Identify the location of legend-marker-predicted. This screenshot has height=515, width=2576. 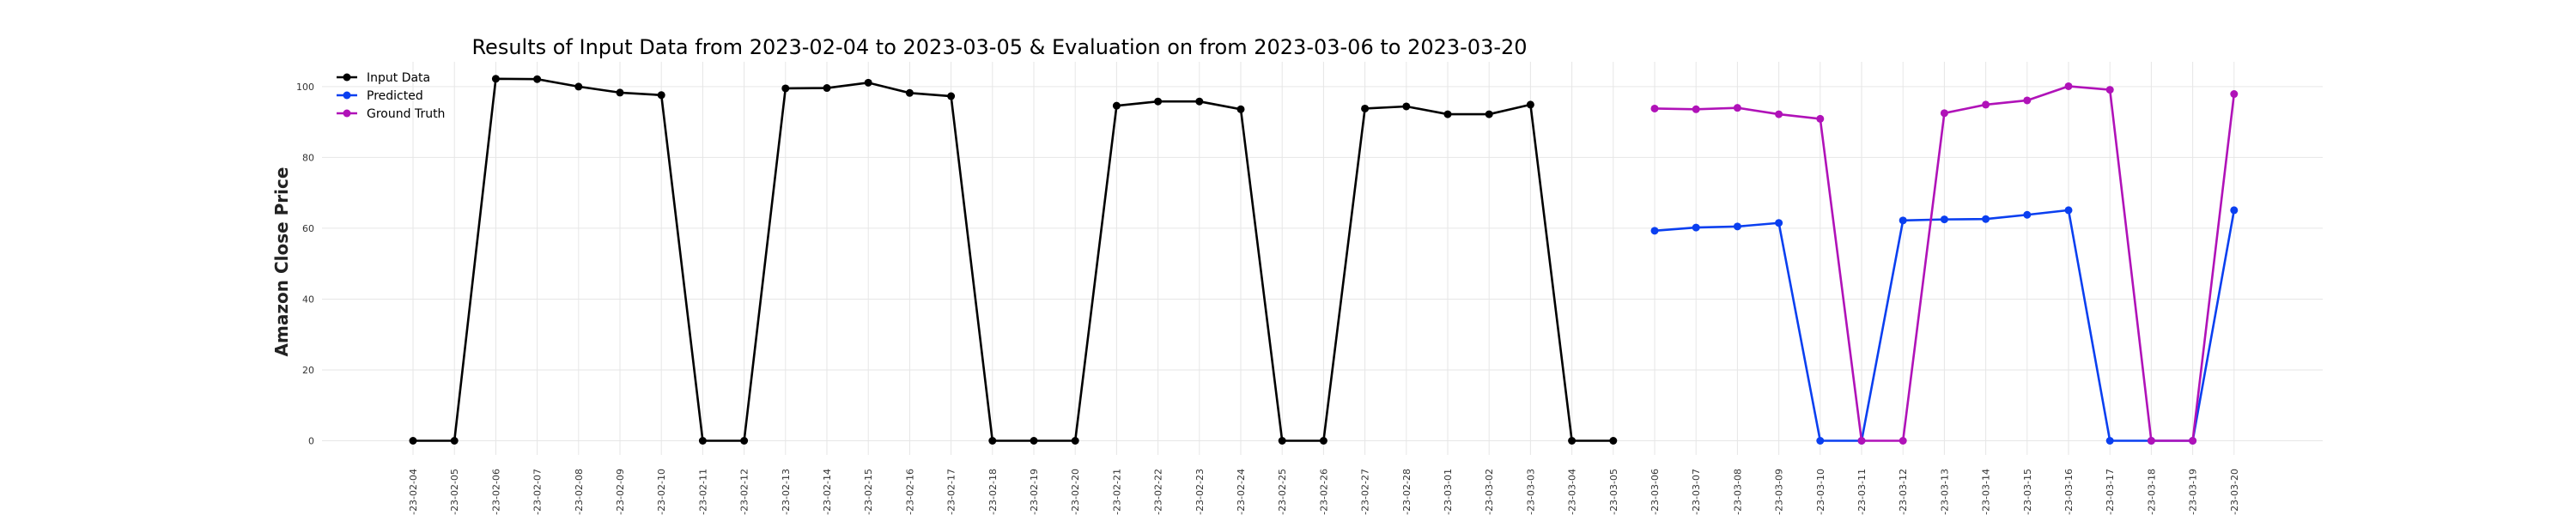
(347, 95).